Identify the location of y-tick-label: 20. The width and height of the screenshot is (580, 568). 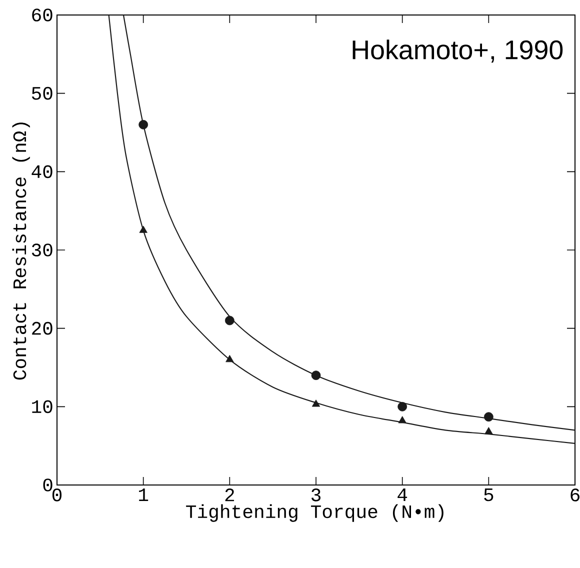
(42, 328).